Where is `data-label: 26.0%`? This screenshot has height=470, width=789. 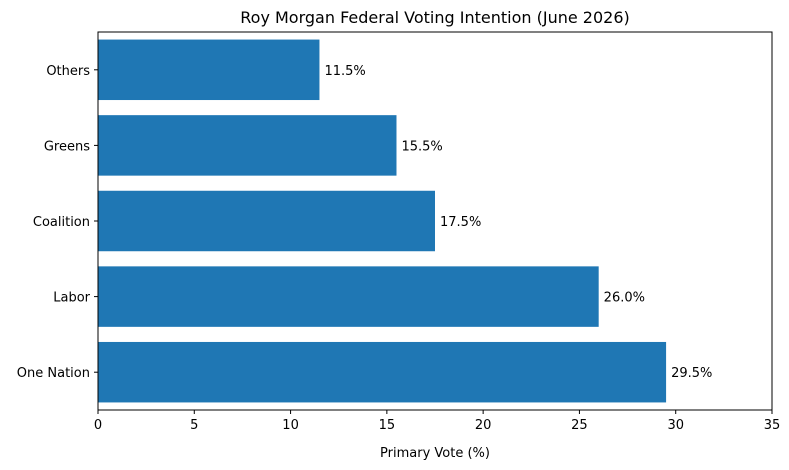
data-label: 26.0% is located at coordinates (624, 298).